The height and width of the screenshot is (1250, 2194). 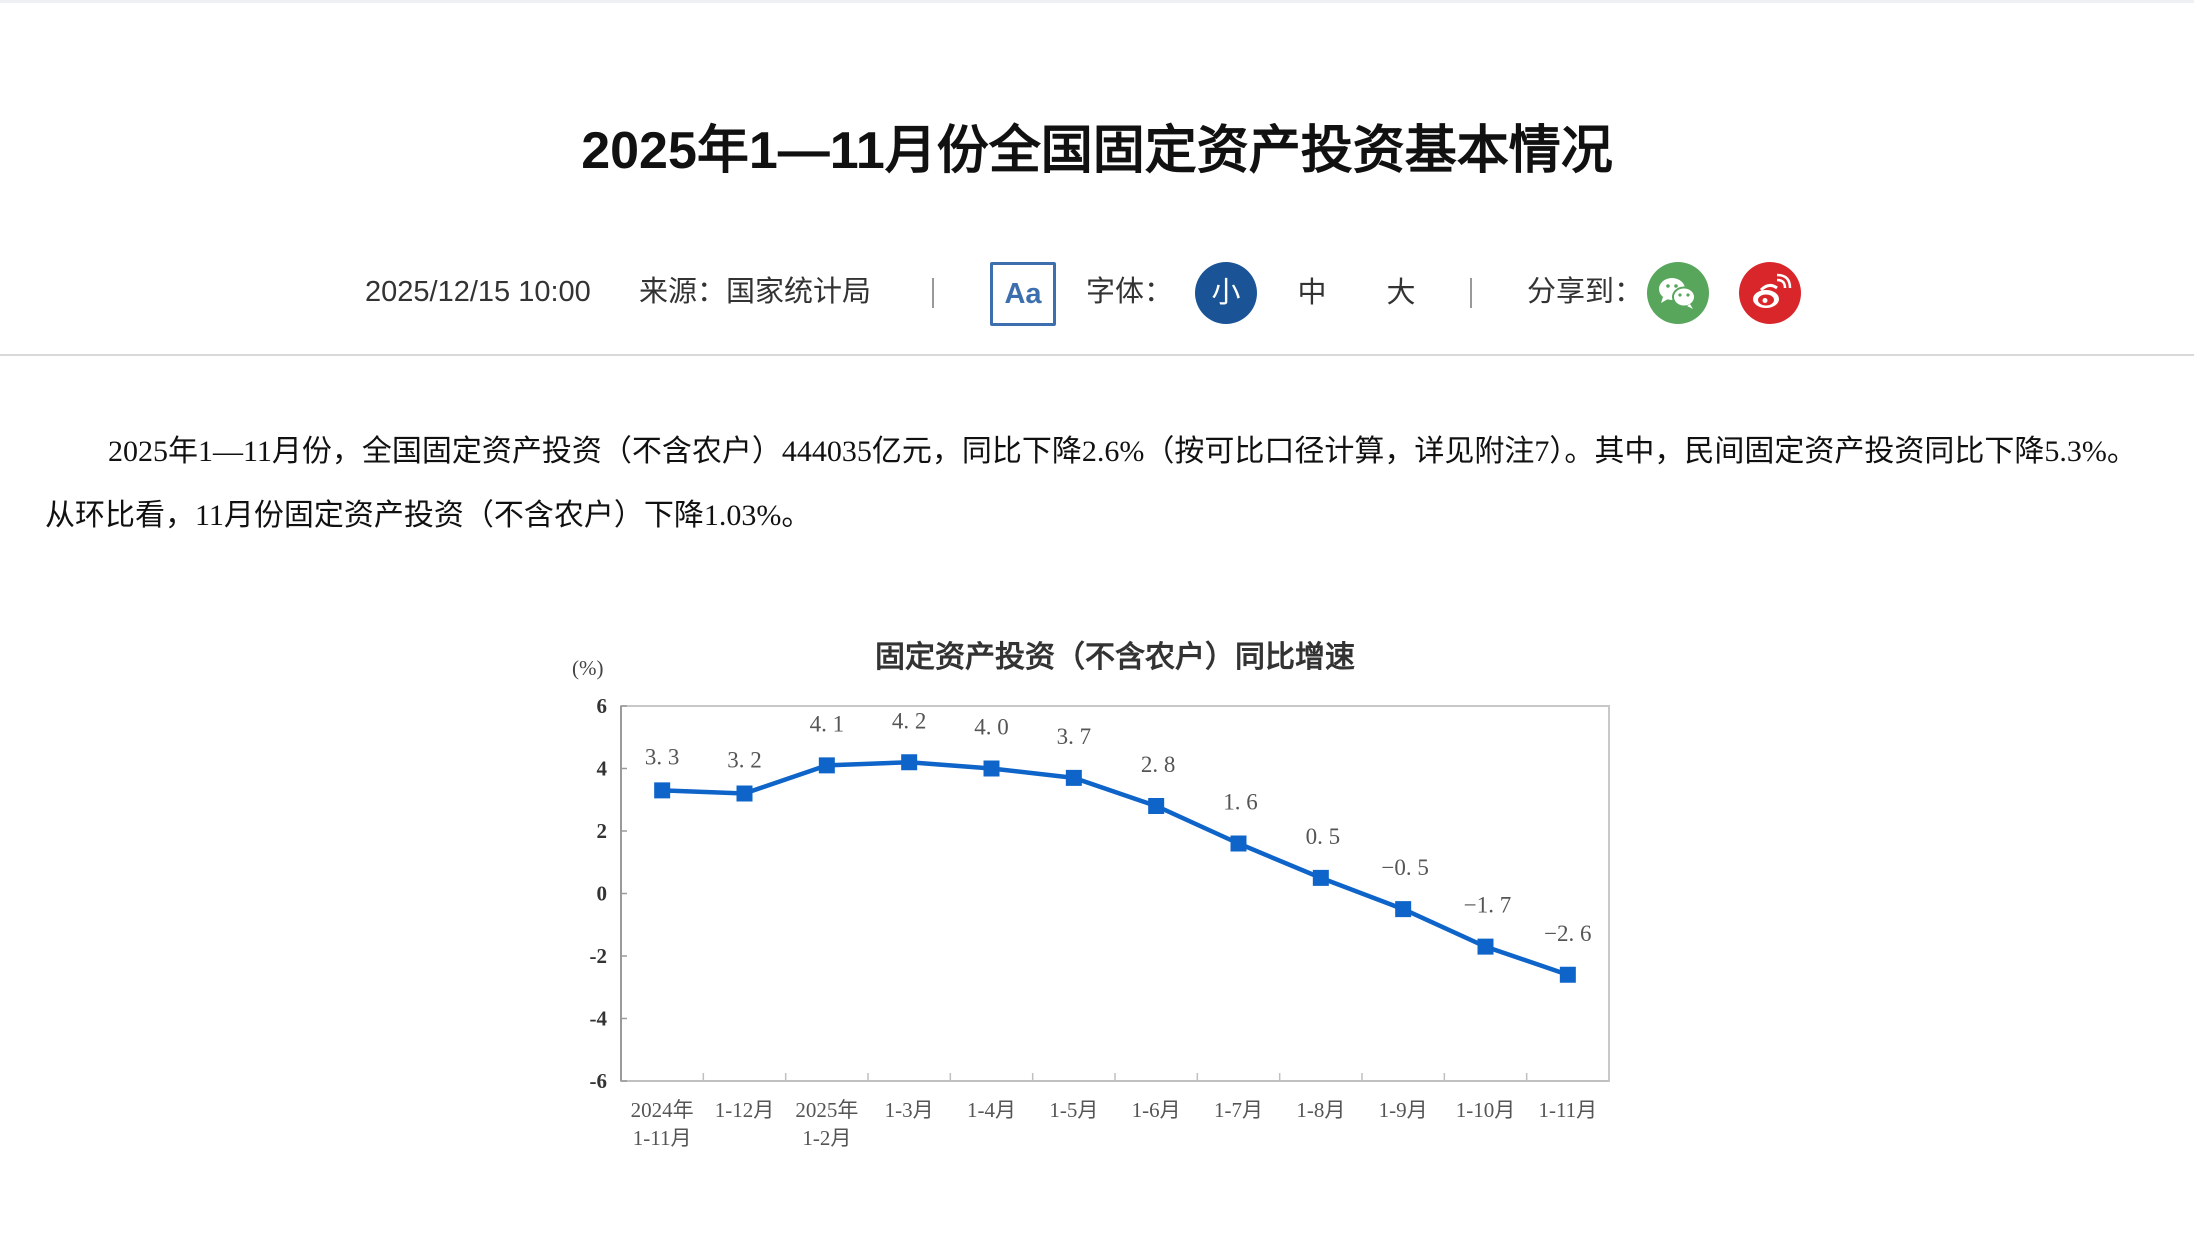 What do you see at coordinates (991, 1110) in the screenshot?
I see `x-tick-label: 1-4月` at bounding box center [991, 1110].